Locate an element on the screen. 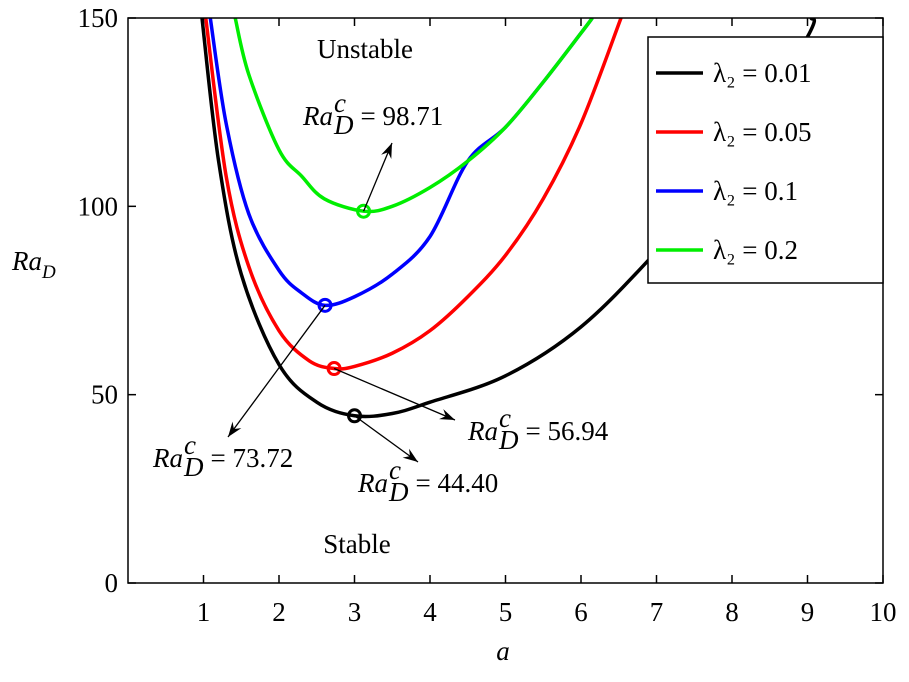 Image resolution: width=909 pixels, height=682 pixels. x-tick-label: 2 is located at coordinates (279, 612).